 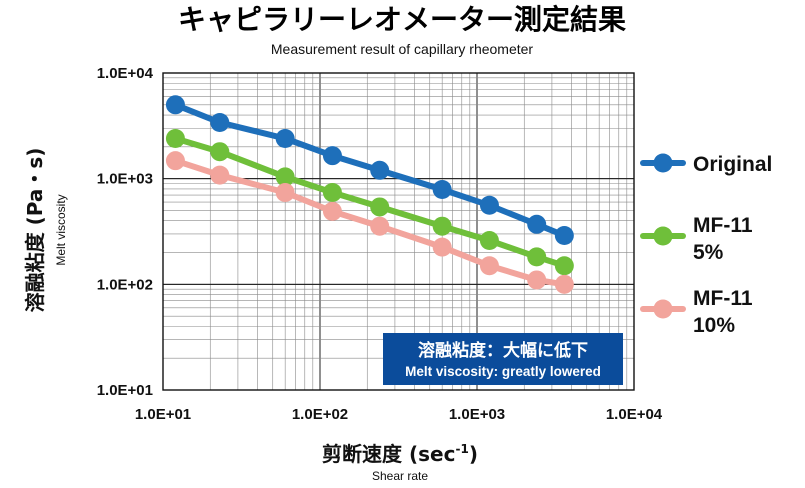 What do you see at coordinates (696, 239) in the screenshot?
I see `legend-item-2: MF-11 5%` at bounding box center [696, 239].